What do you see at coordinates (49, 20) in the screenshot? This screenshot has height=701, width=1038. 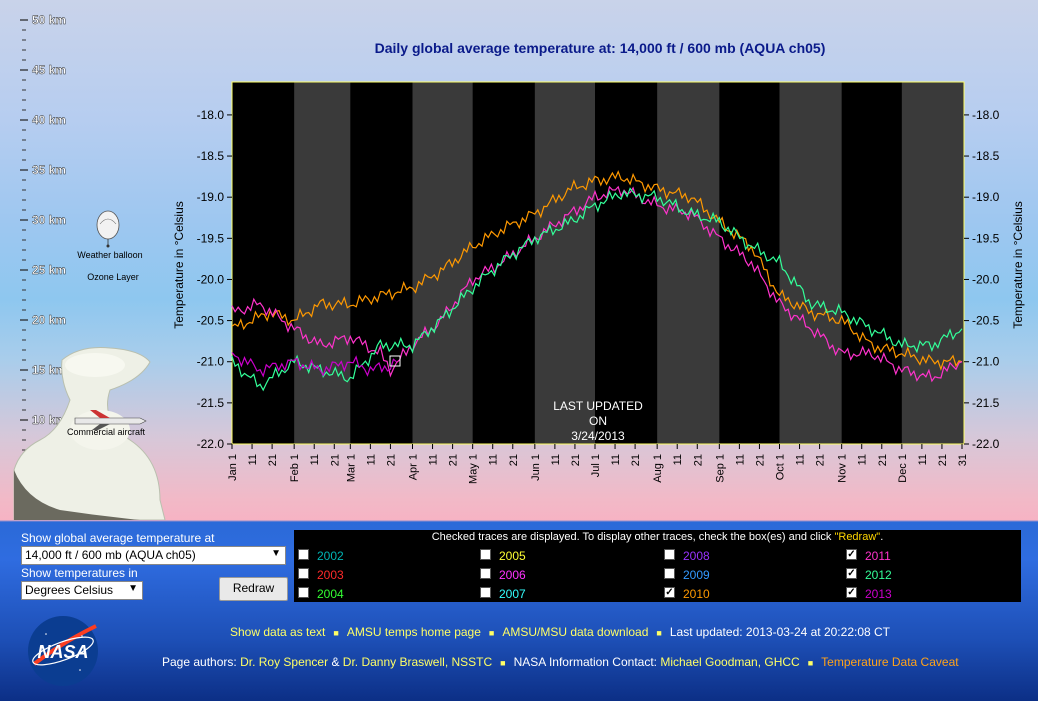 I see `altitude-label: 50 km` at bounding box center [49, 20].